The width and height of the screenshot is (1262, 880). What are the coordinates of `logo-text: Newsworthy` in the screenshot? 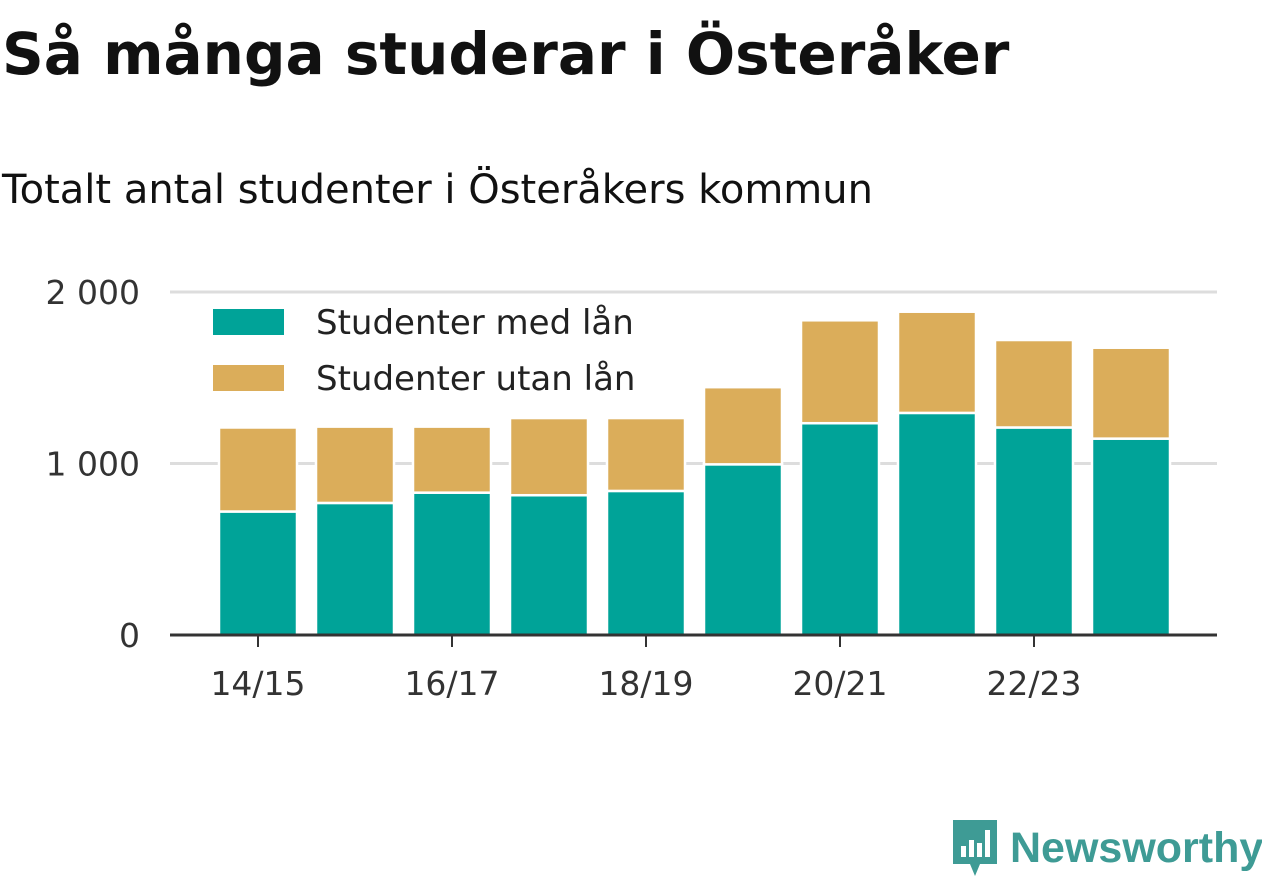 It's located at (1136, 847).